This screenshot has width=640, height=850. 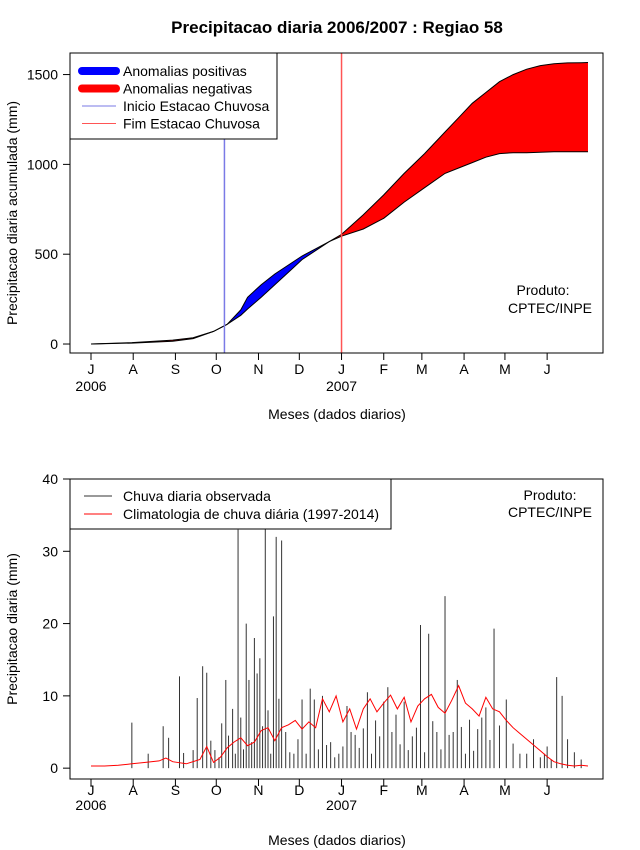 What do you see at coordinates (47, 254) in the screenshot?
I see `top-y-tick-label: 500` at bounding box center [47, 254].